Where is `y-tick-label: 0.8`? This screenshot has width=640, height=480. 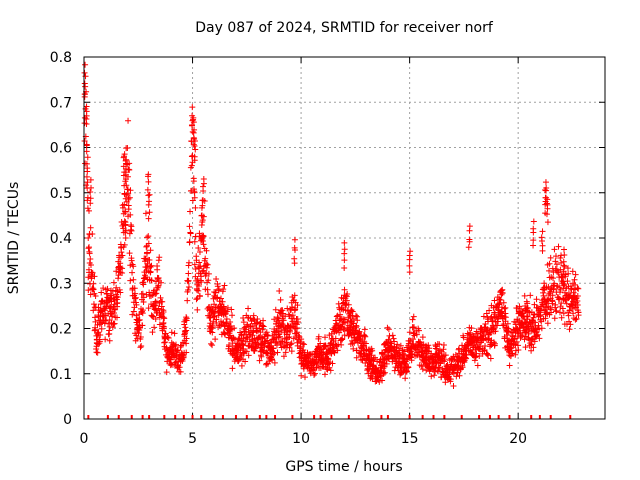
y-tick-label: 0.8 is located at coordinates (61, 58).